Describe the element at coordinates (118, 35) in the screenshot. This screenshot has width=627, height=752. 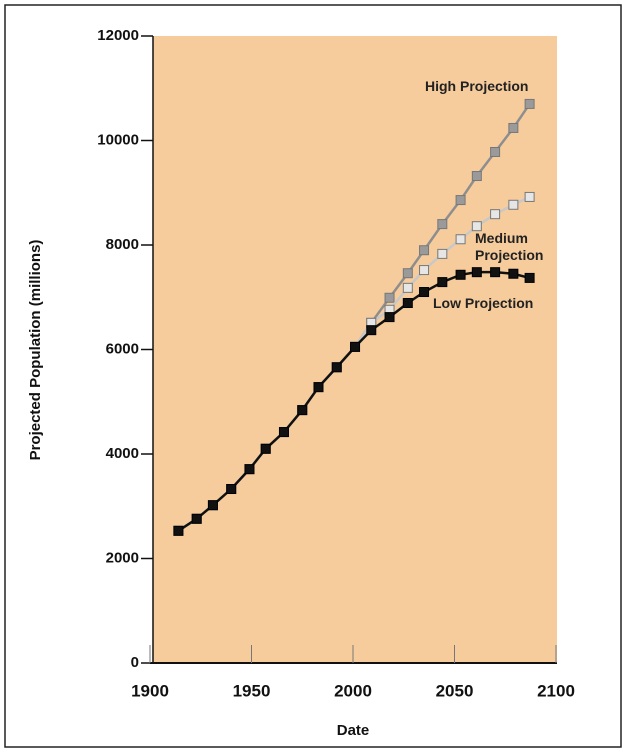
I see `y-tick-label: 12000` at that location.